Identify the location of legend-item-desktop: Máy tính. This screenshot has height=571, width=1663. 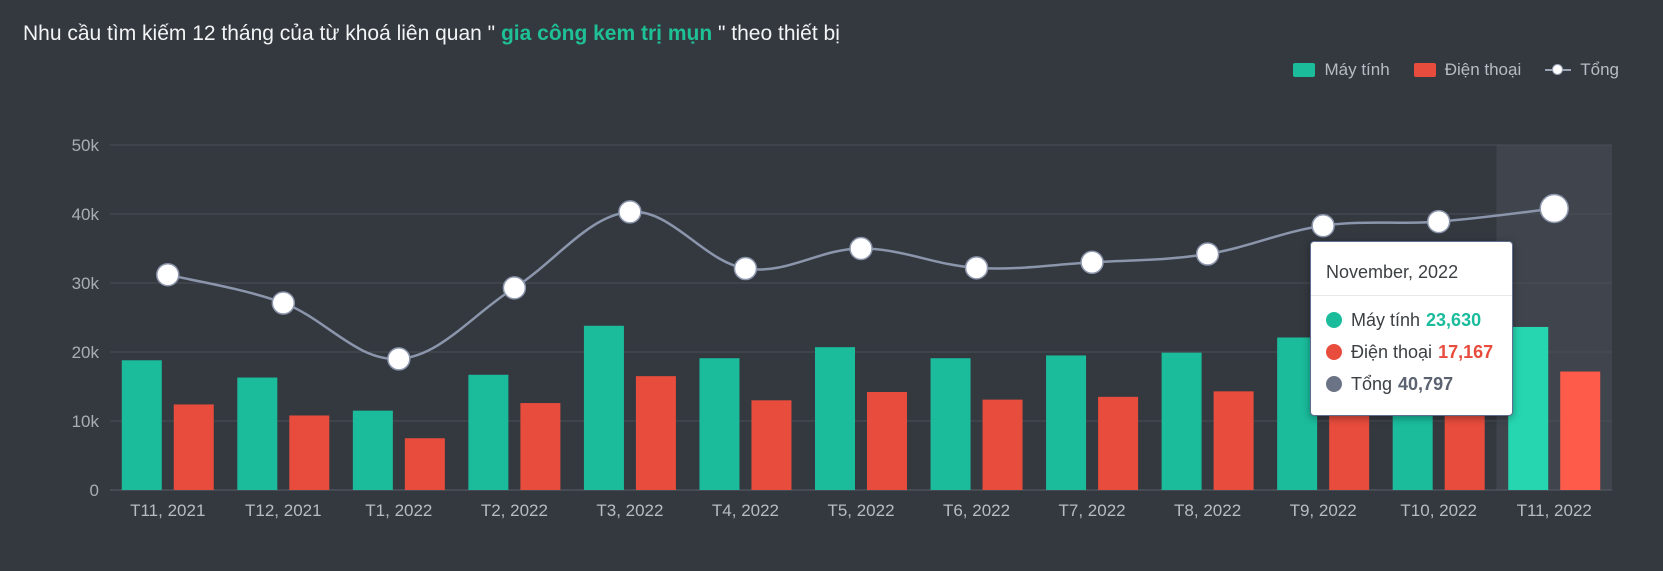
(1341, 70).